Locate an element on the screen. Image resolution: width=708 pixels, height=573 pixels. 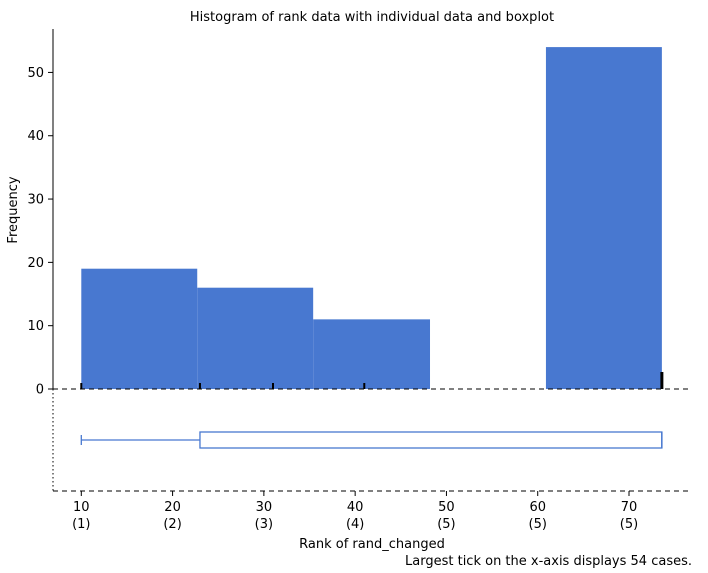
boxplot is located at coordinates (371, 440).